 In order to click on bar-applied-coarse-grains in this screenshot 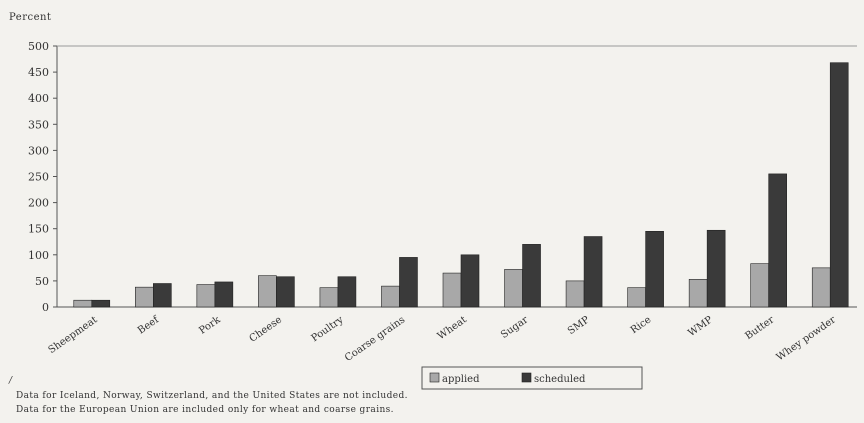, I will do `click(390, 296)`.